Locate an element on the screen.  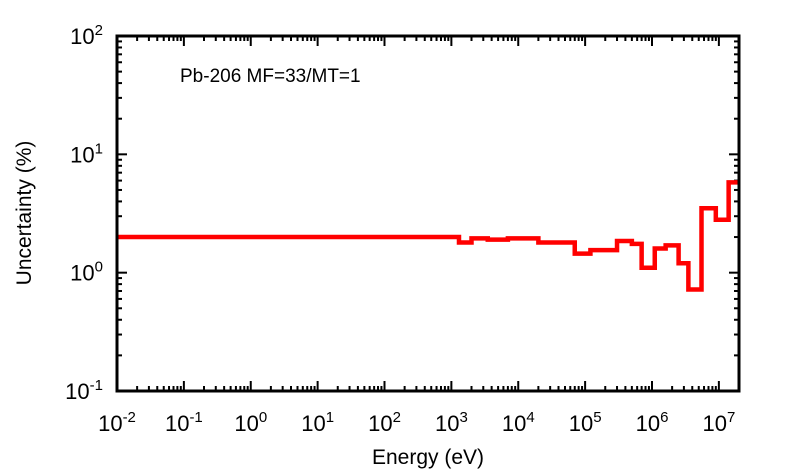
x-tick-label: 10² is located at coordinates (384, 422).